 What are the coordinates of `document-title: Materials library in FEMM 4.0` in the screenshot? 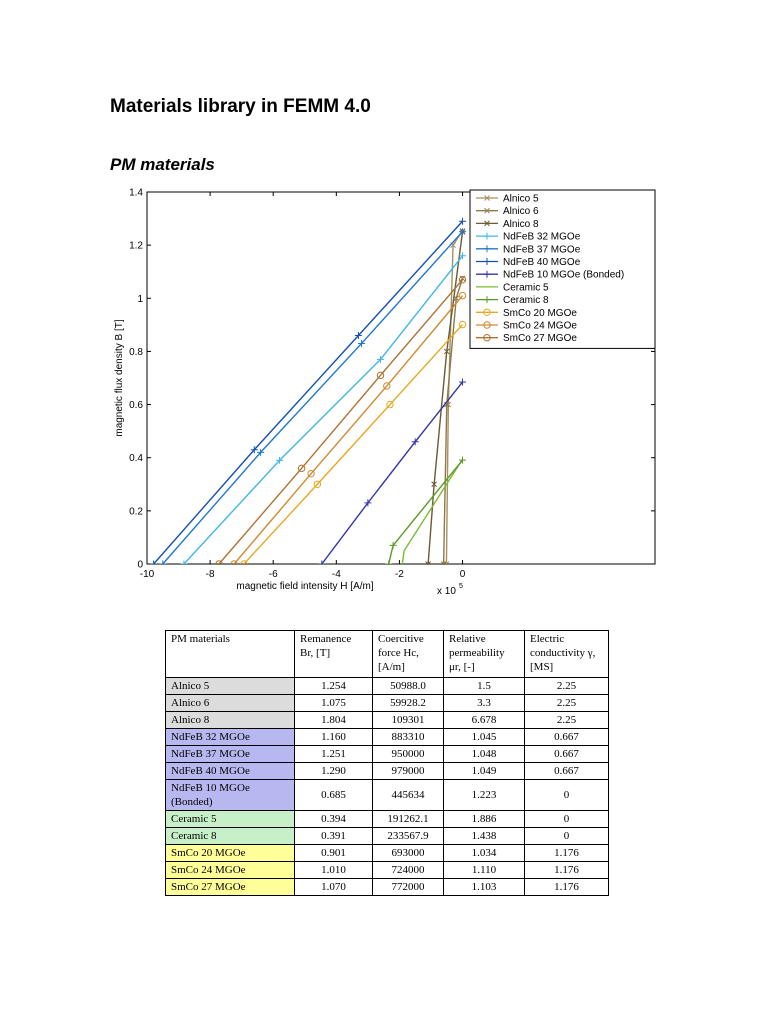 It's located at (240, 106).